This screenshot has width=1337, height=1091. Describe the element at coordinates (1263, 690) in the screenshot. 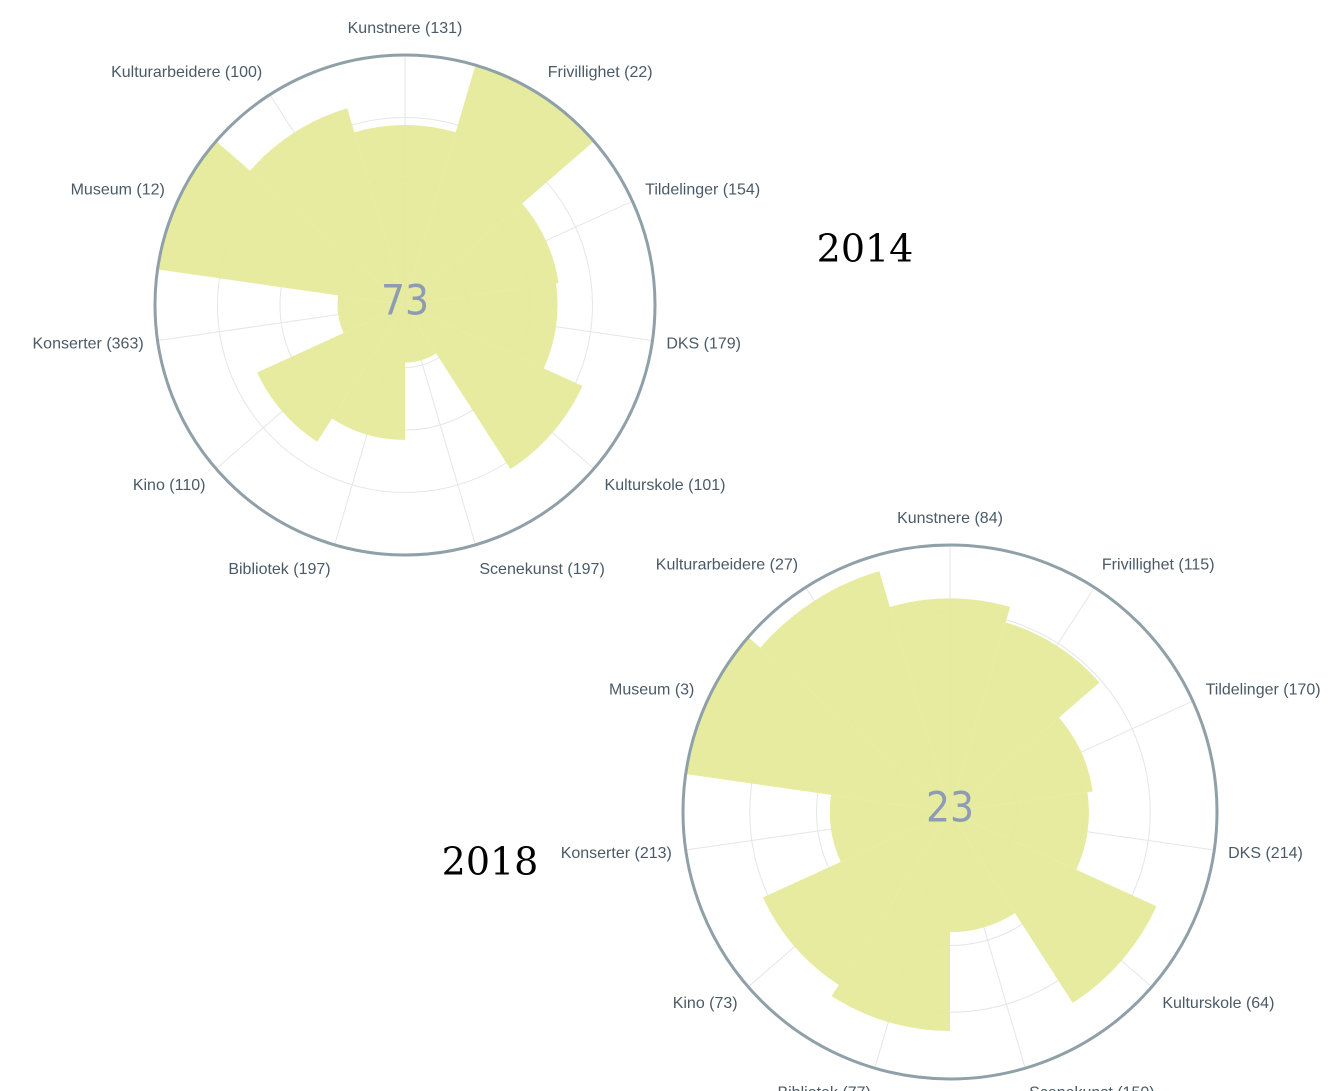

I see `category-label: Tildelinger (170)` at that location.